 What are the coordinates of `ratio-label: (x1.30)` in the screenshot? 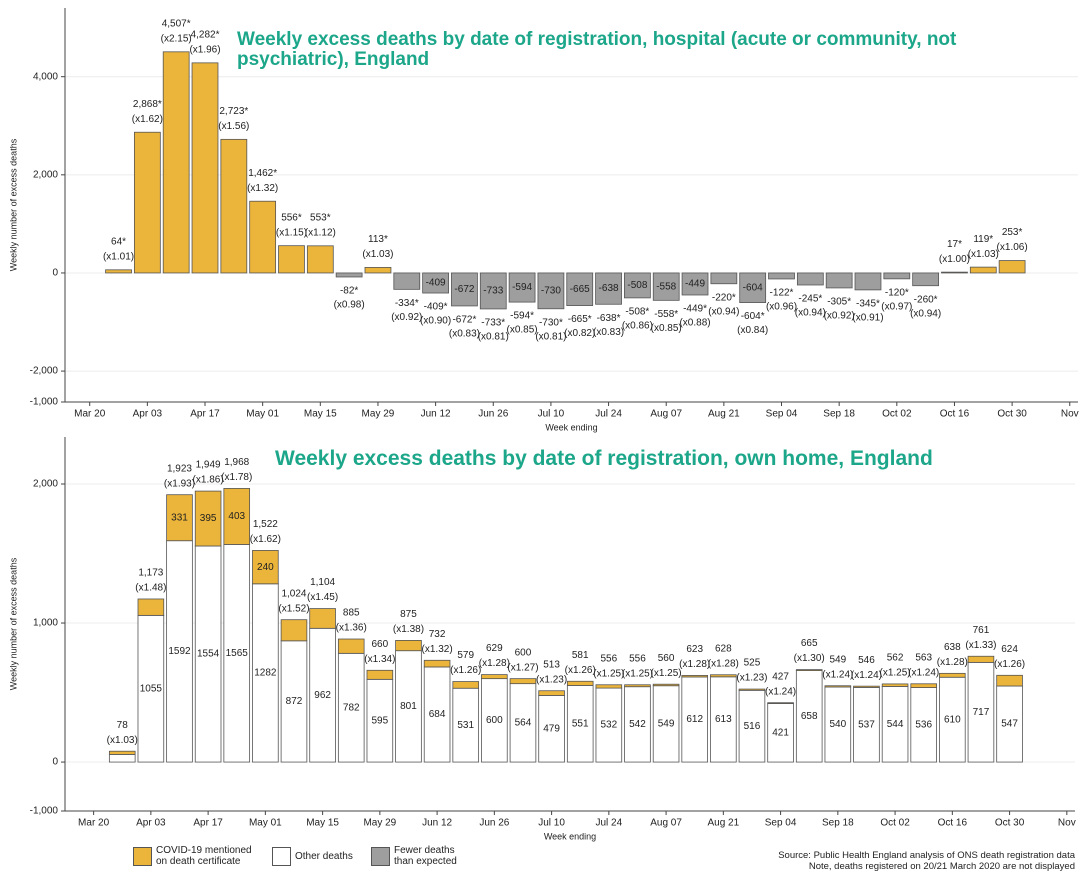 It's located at (809, 658).